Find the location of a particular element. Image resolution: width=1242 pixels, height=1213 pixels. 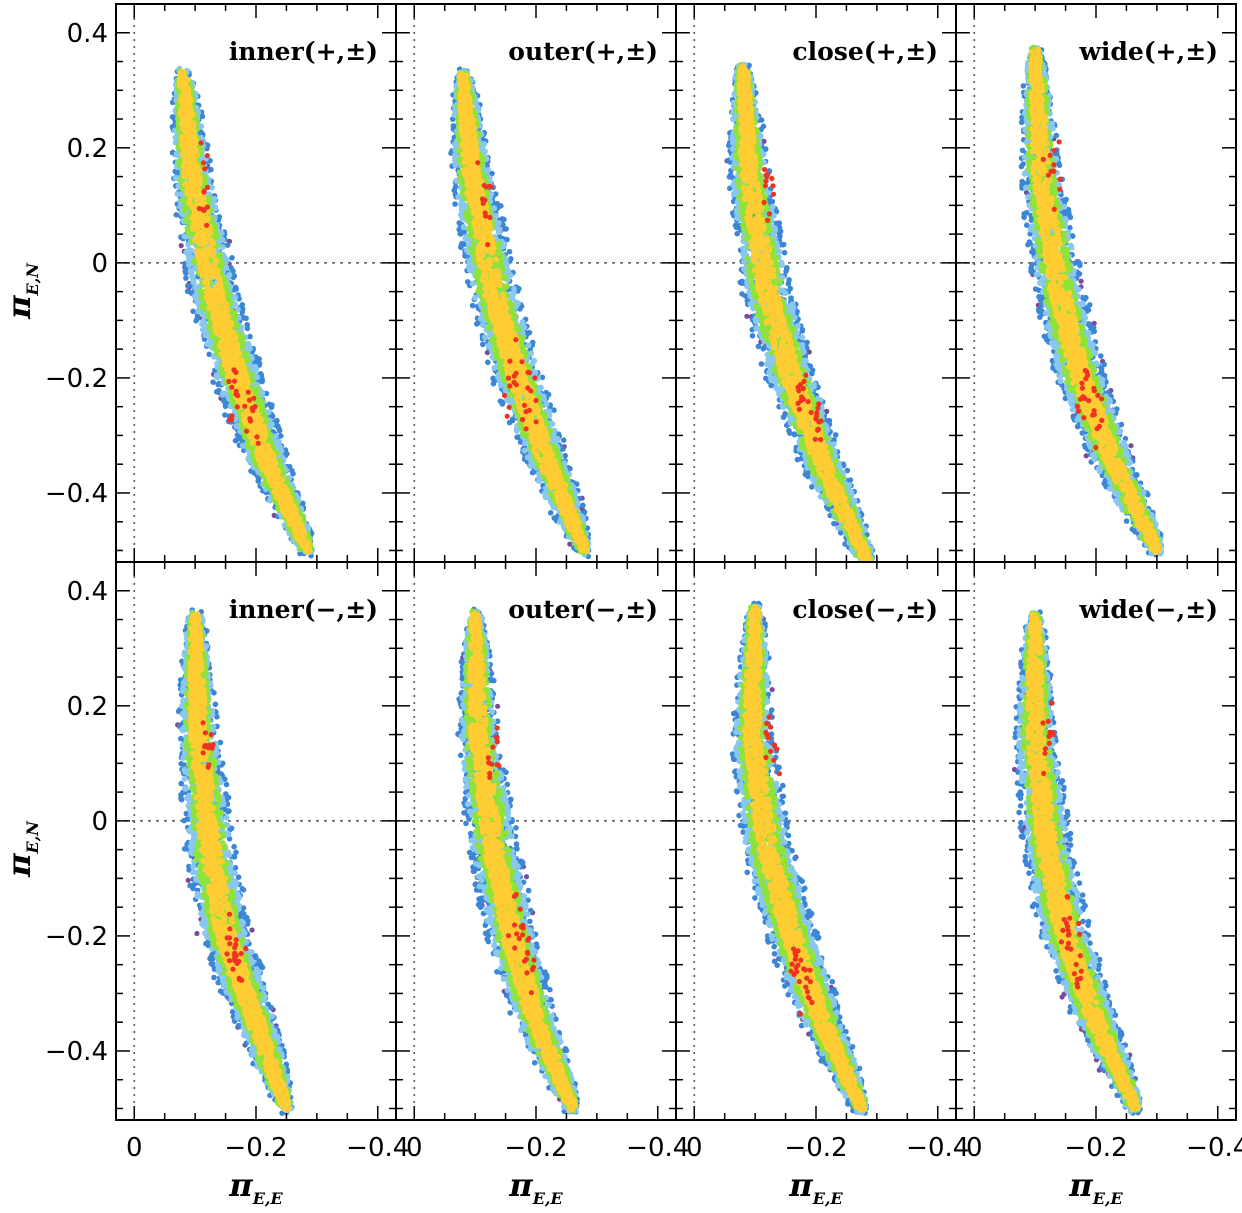

panel-ticks is located at coordinates (256, 282).